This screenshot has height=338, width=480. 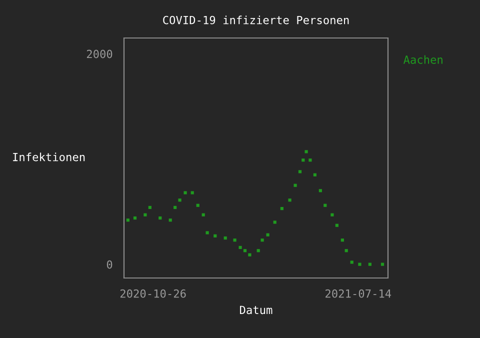 What do you see at coordinates (422, 59) in the screenshot?
I see `text: Aachen` at bounding box center [422, 59].